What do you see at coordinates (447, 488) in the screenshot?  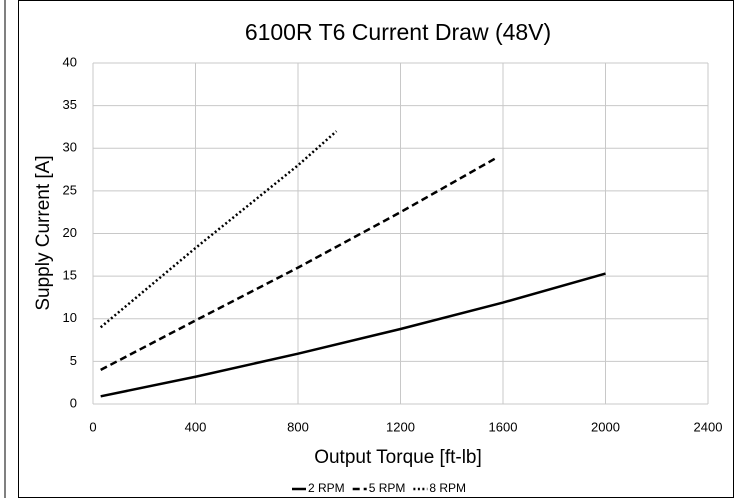 I see `legend-label: 8 RPM` at bounding box center [447, 488].